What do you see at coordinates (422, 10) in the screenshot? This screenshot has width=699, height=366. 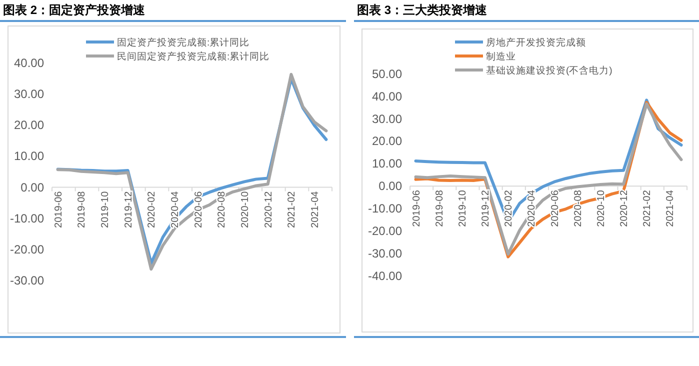 I see `chart-title: 图表 3：三大类投资增速` at bounding box center [422, 10].